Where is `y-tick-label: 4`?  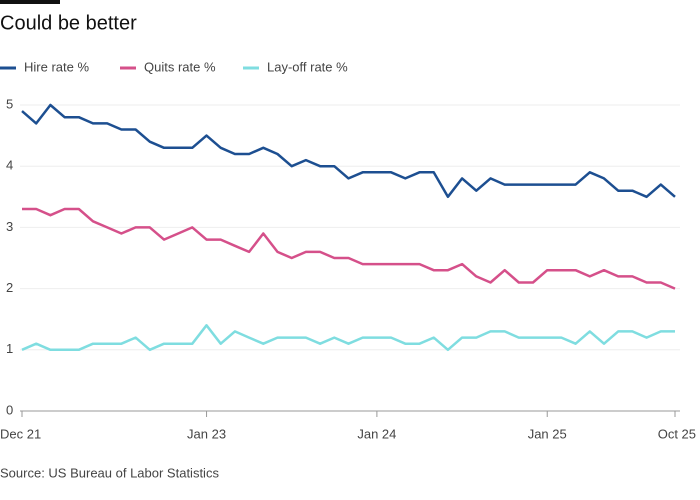 y-tick-label: 4 is located at coordinates (9, 165).